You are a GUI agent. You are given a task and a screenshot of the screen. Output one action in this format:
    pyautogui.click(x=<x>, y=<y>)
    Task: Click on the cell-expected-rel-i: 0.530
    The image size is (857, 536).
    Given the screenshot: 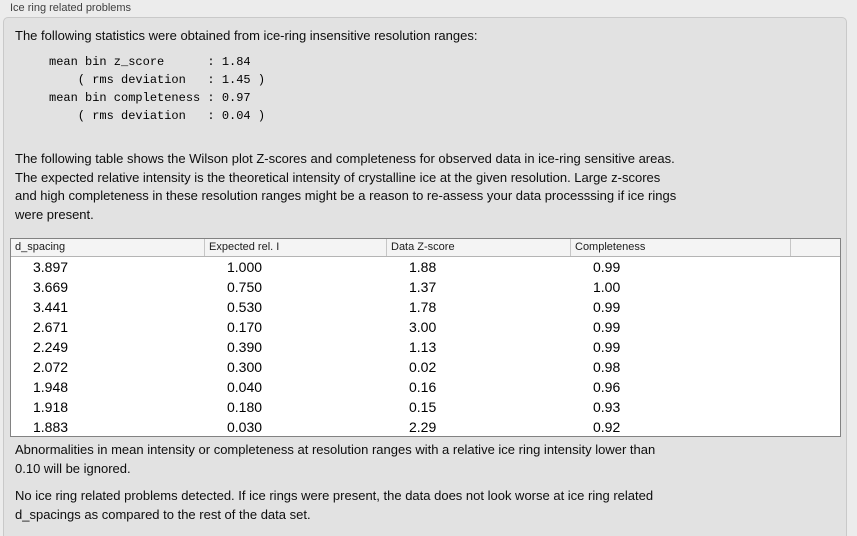 What is the action you would take?
    pyautogui.click(x=245, y=307)
    